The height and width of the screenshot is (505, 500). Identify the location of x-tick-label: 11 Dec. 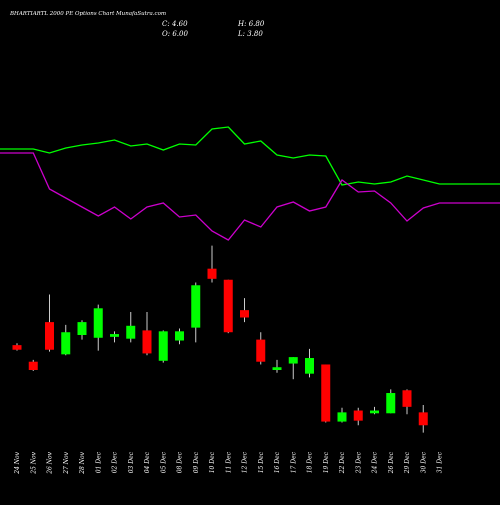
(228, 462).